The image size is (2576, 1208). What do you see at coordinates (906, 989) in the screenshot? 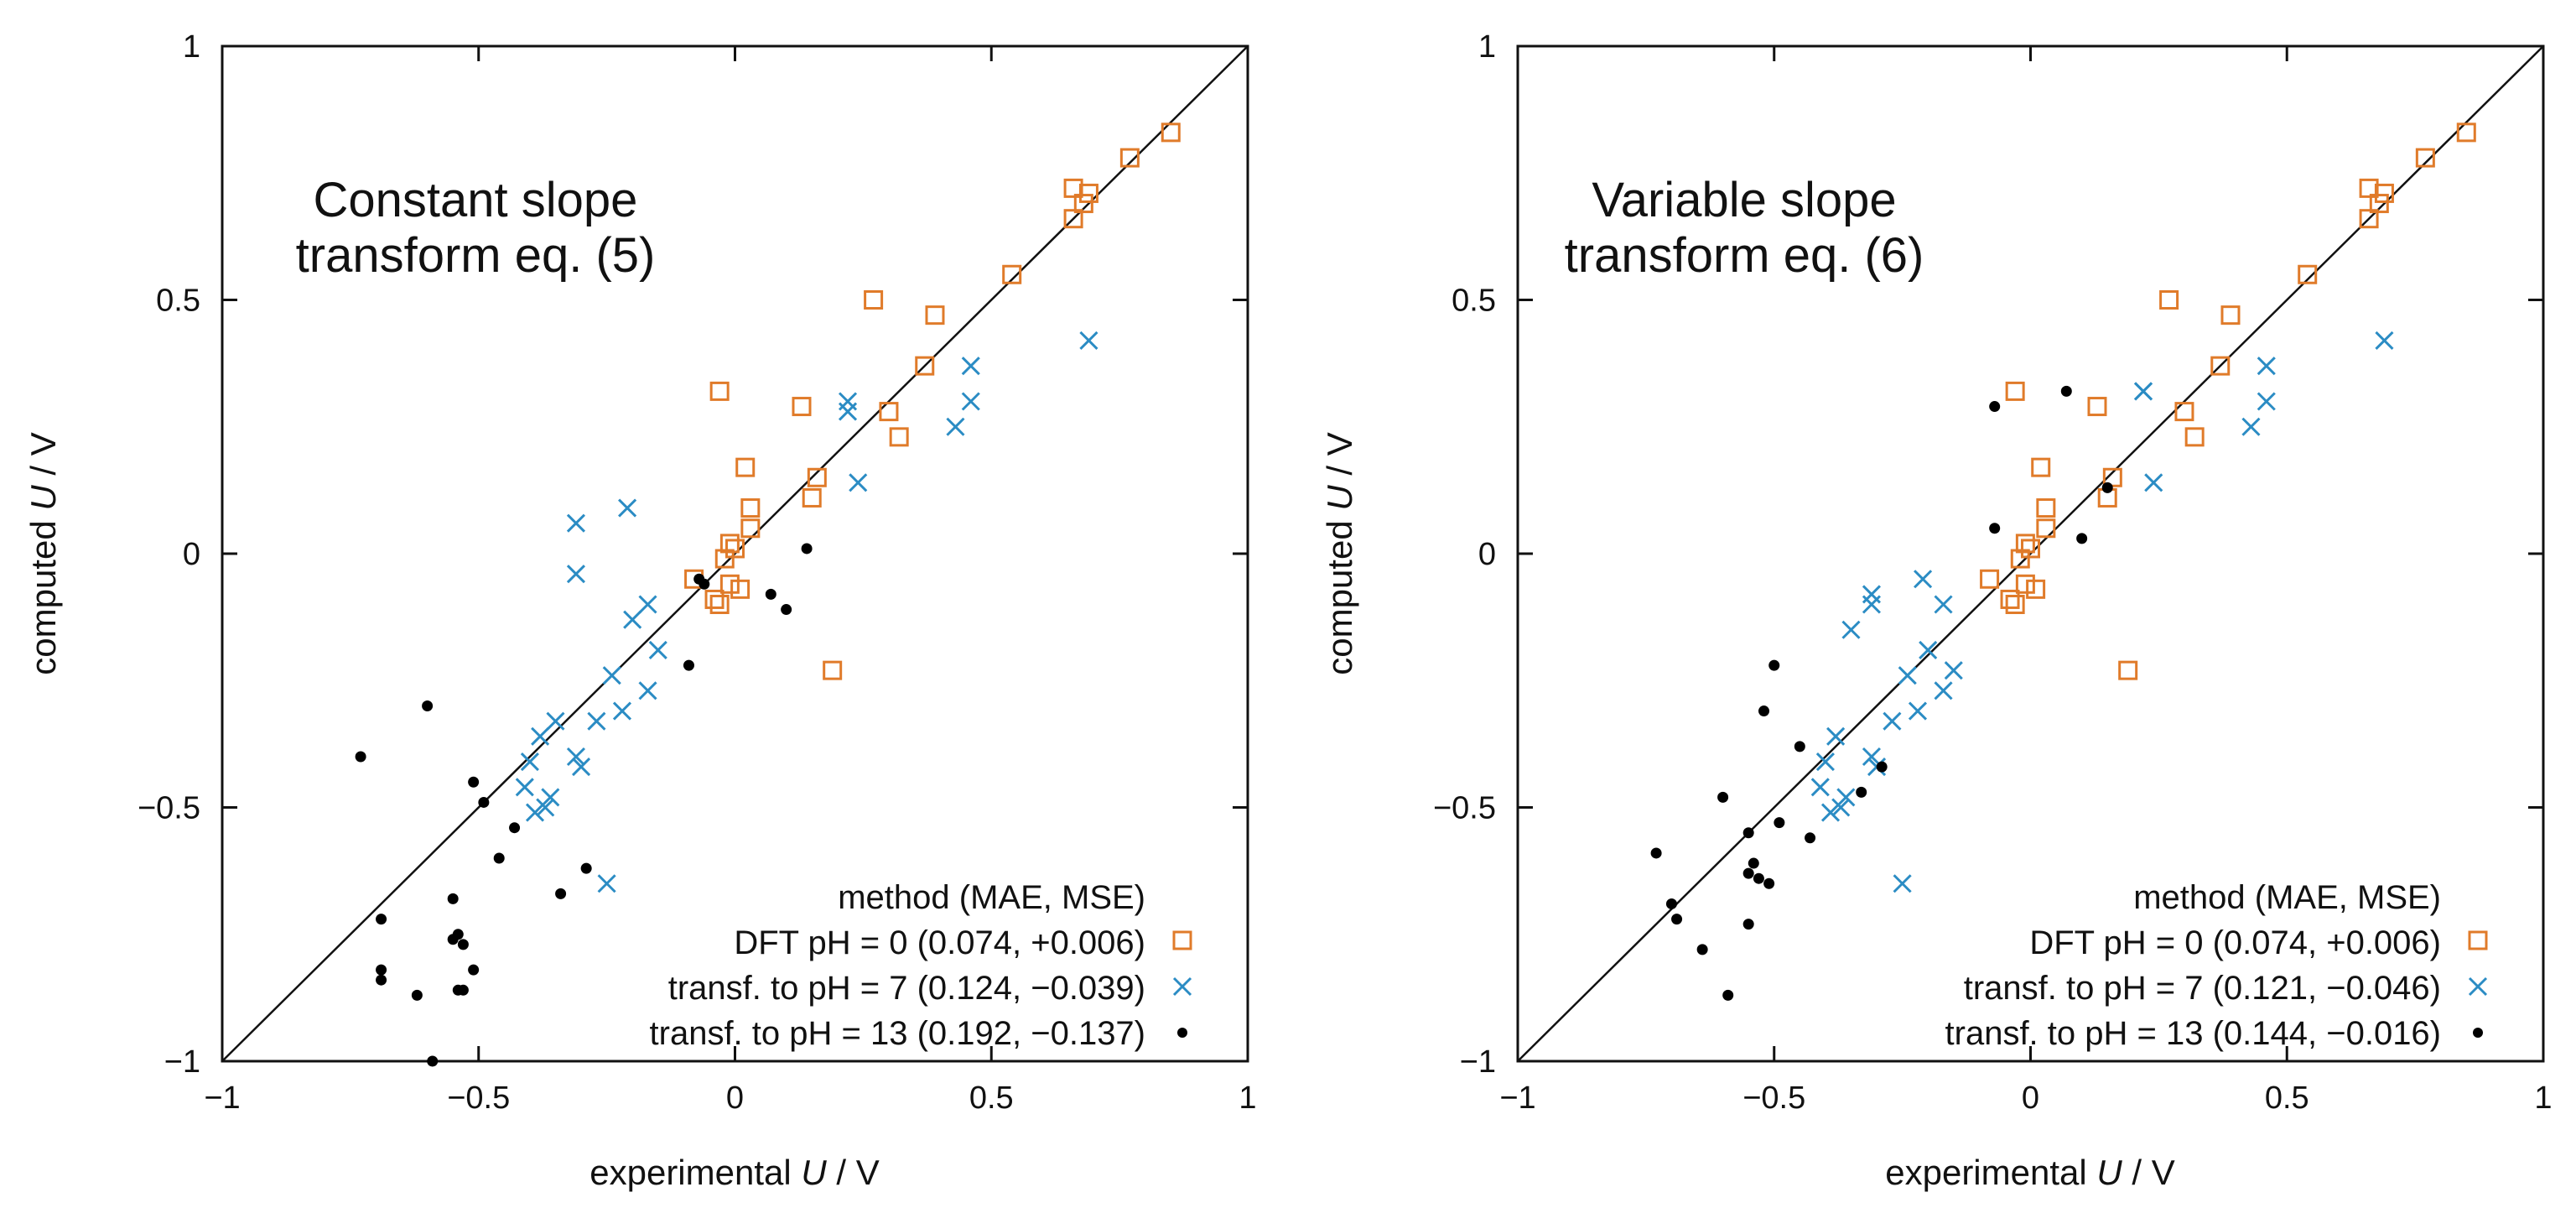
I see `legend-entry-ph7: transf. to pH = 7 (0.124, −0.039)` at bounding box center [906, 989].